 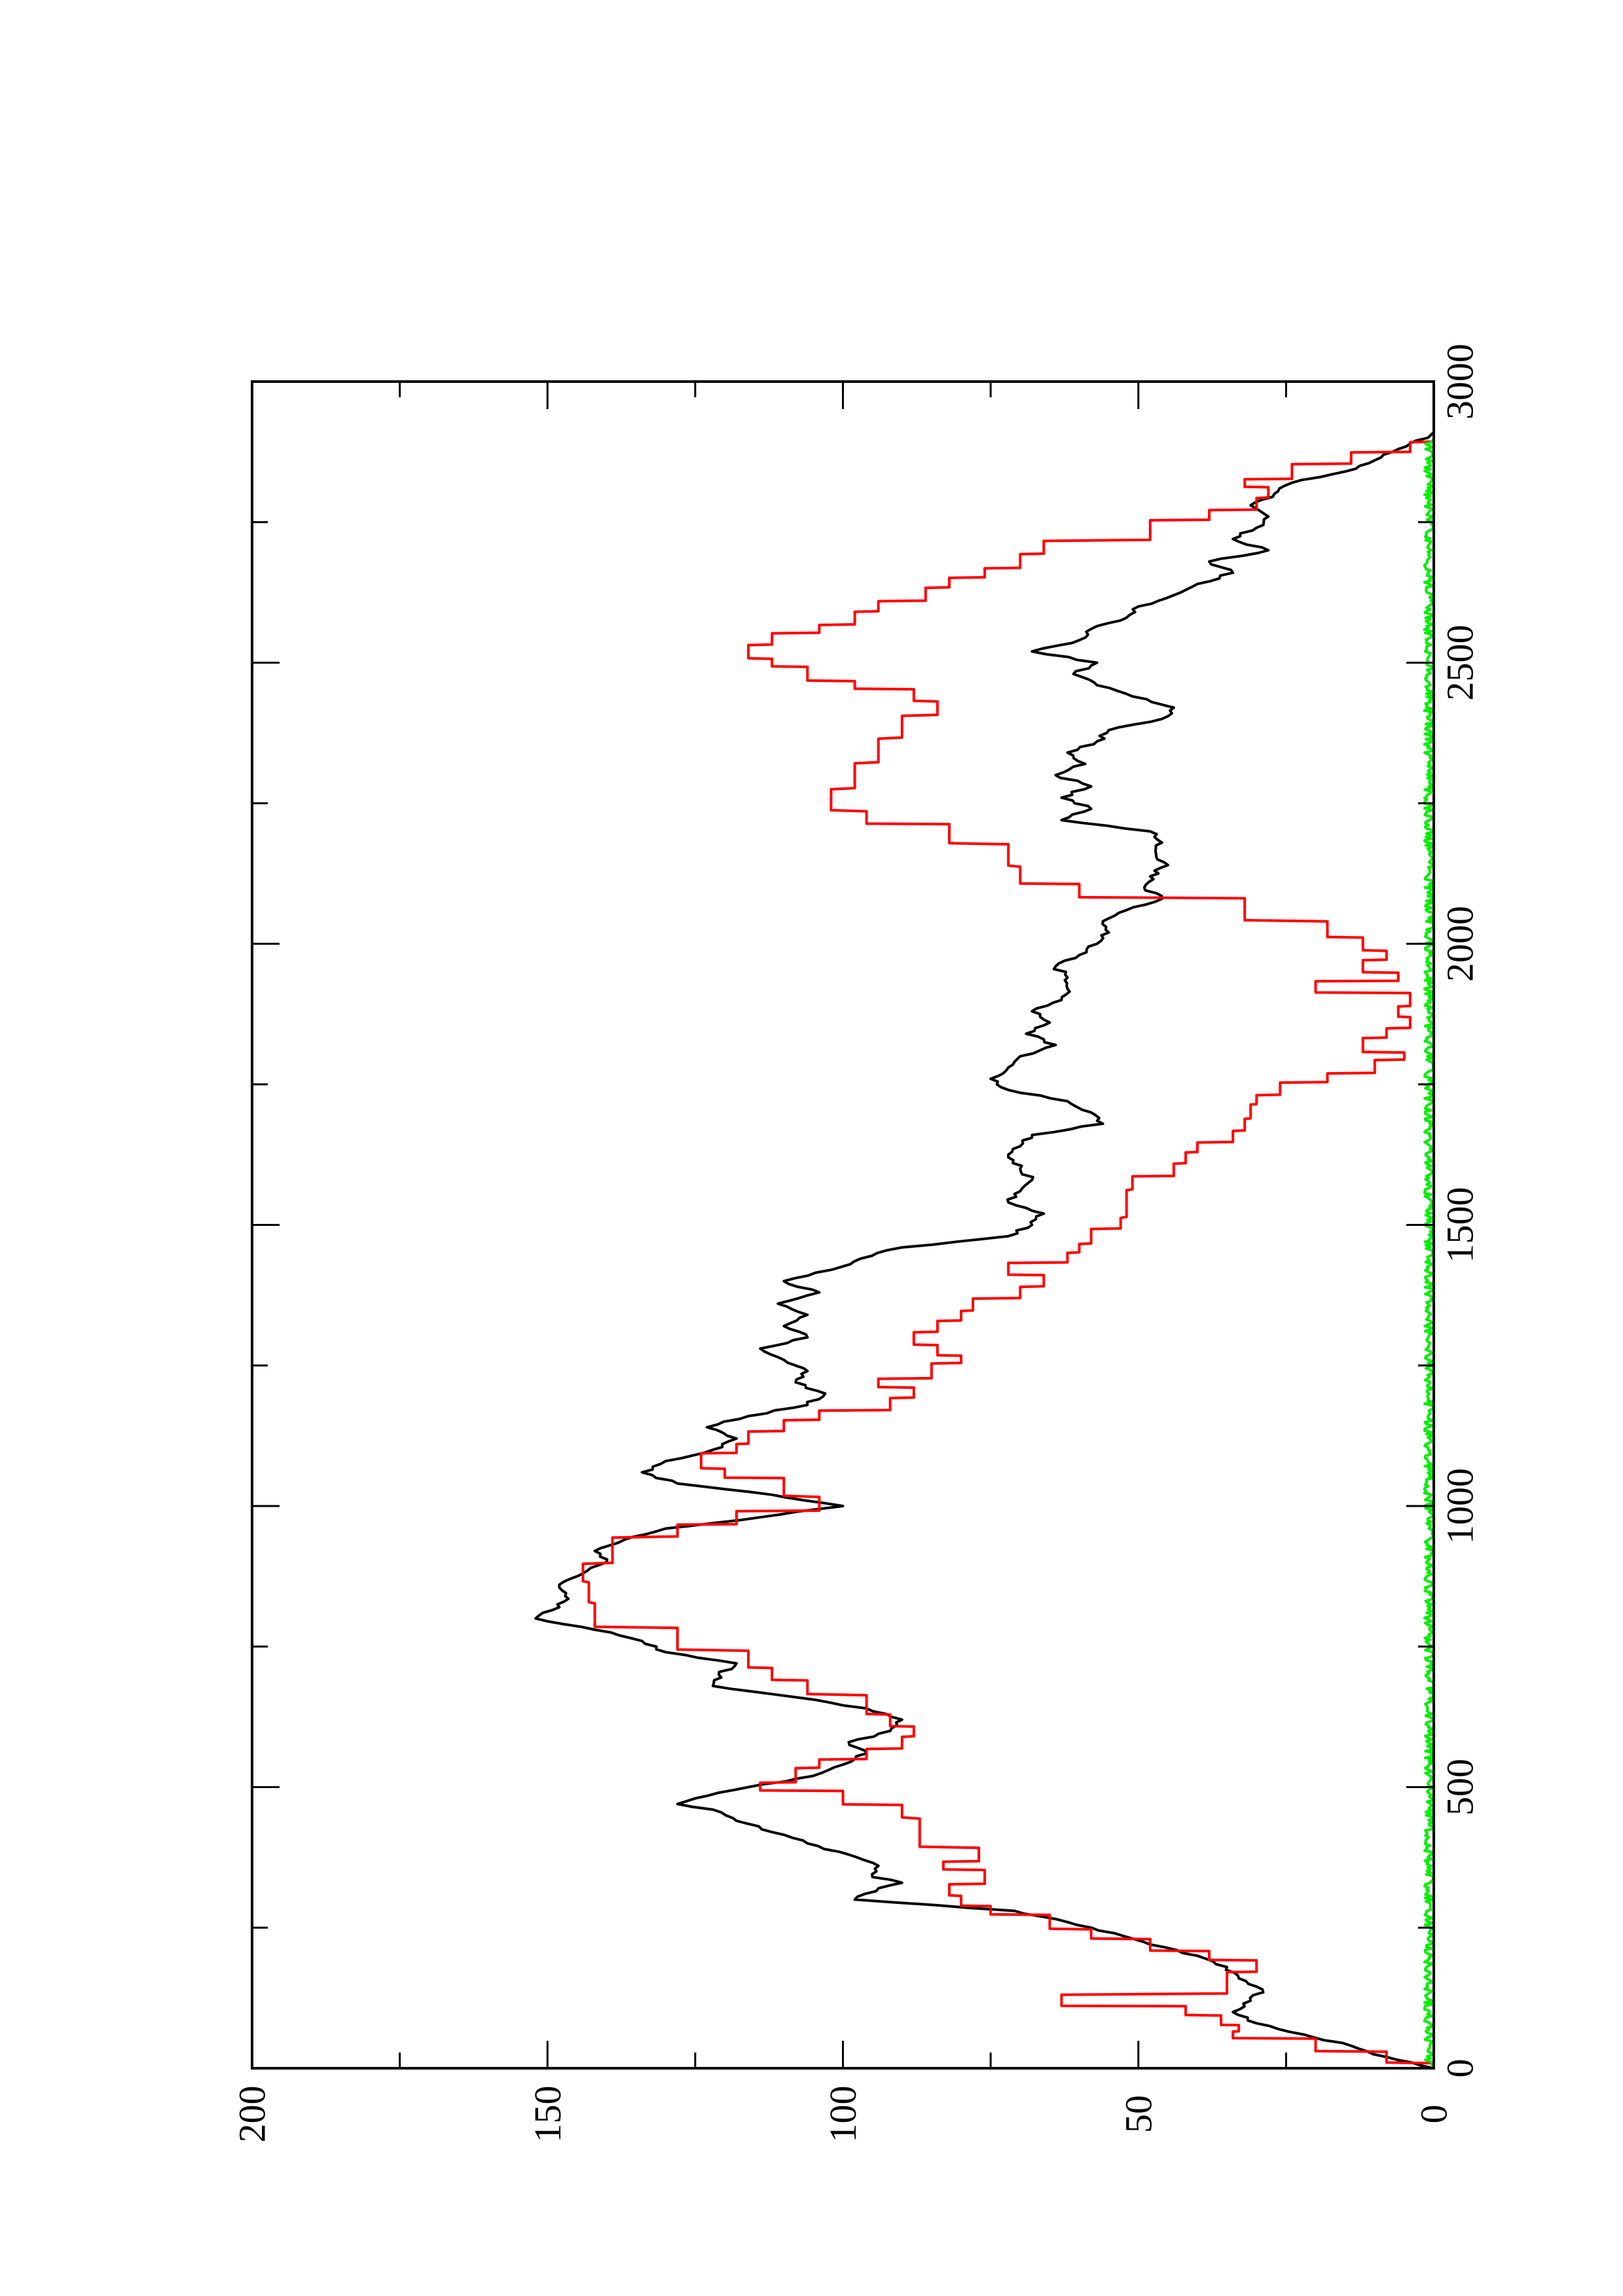 What do you see at coordinates (1460, 944) in the screenshot?
I see `x-tick-label: 2000` at bounding box center [1460, 944].